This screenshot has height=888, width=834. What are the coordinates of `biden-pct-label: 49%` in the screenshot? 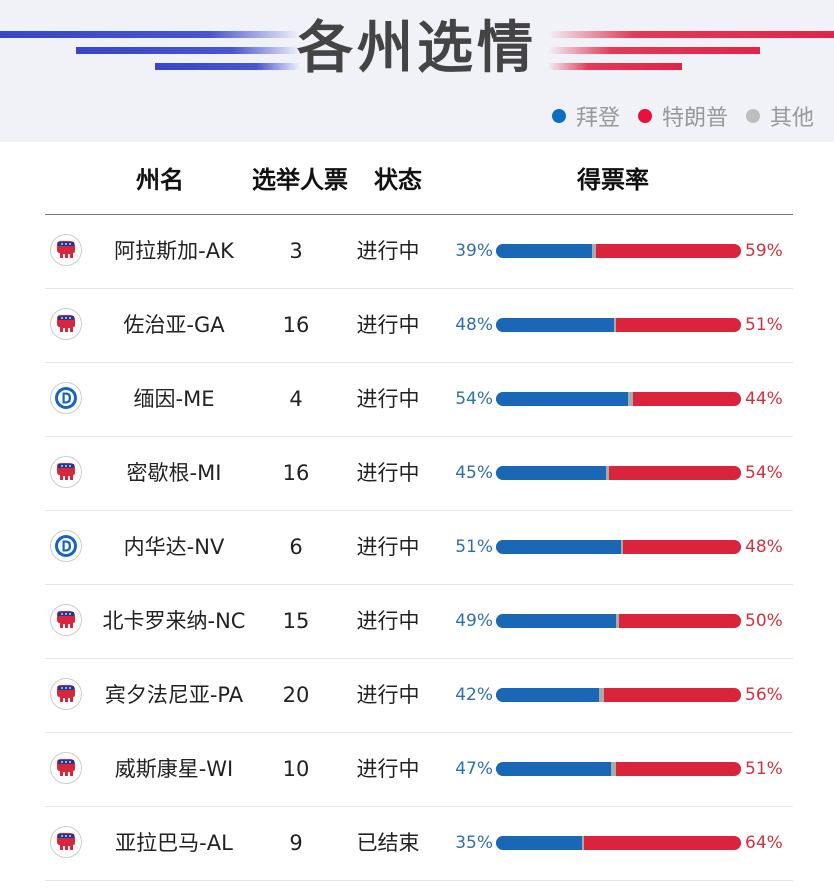 It's located at (474, 621).